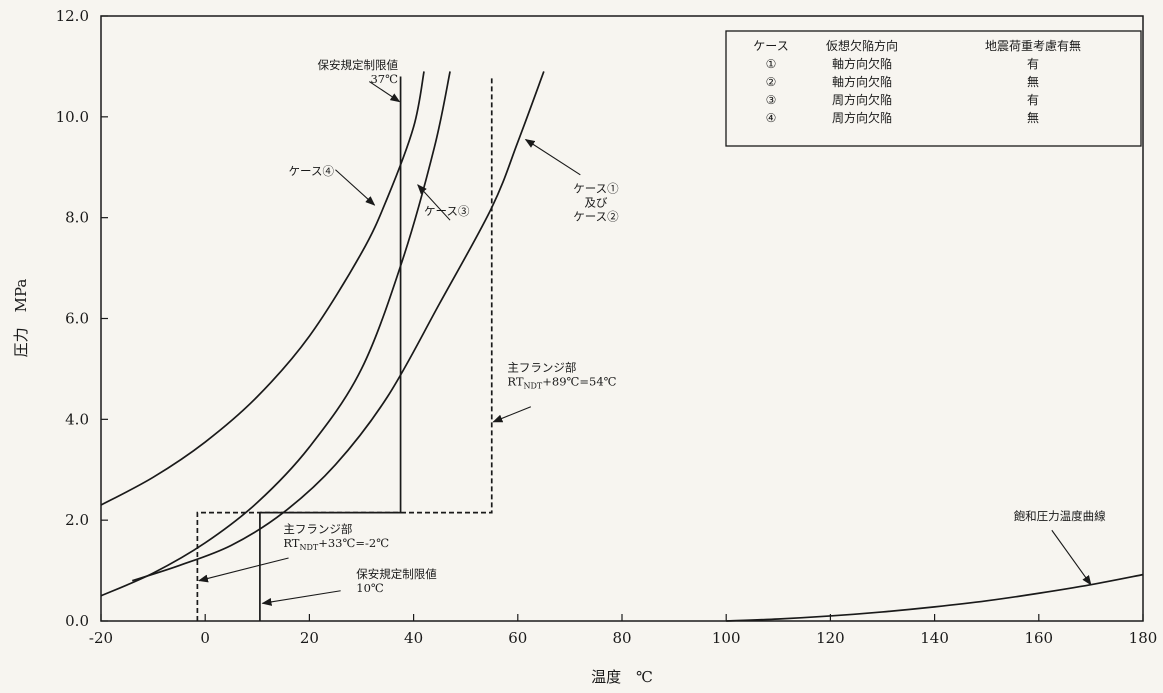  What do you see at coordinates (771, 118) in the screenshot?
I see `legend-cell: ④` at bounding box center [771, 118].